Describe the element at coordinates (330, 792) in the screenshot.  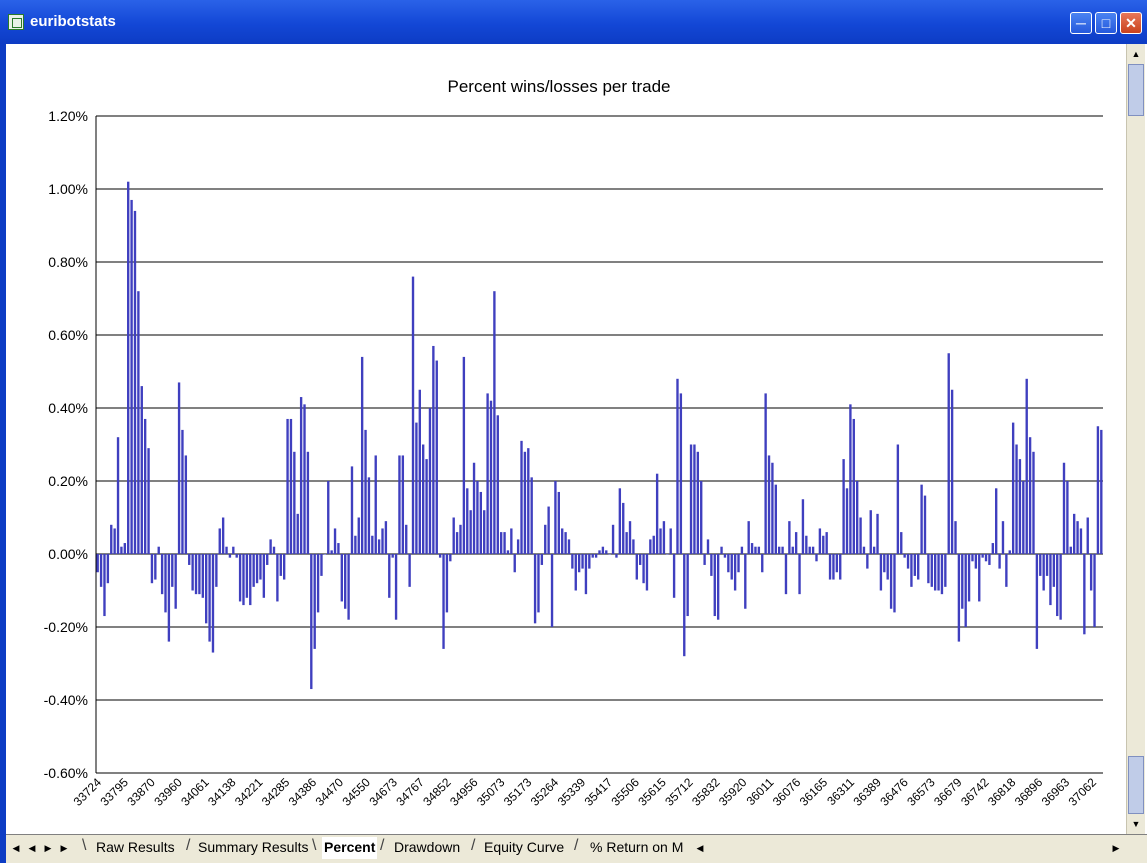
I see `x-tick-label: 34470` at that location.